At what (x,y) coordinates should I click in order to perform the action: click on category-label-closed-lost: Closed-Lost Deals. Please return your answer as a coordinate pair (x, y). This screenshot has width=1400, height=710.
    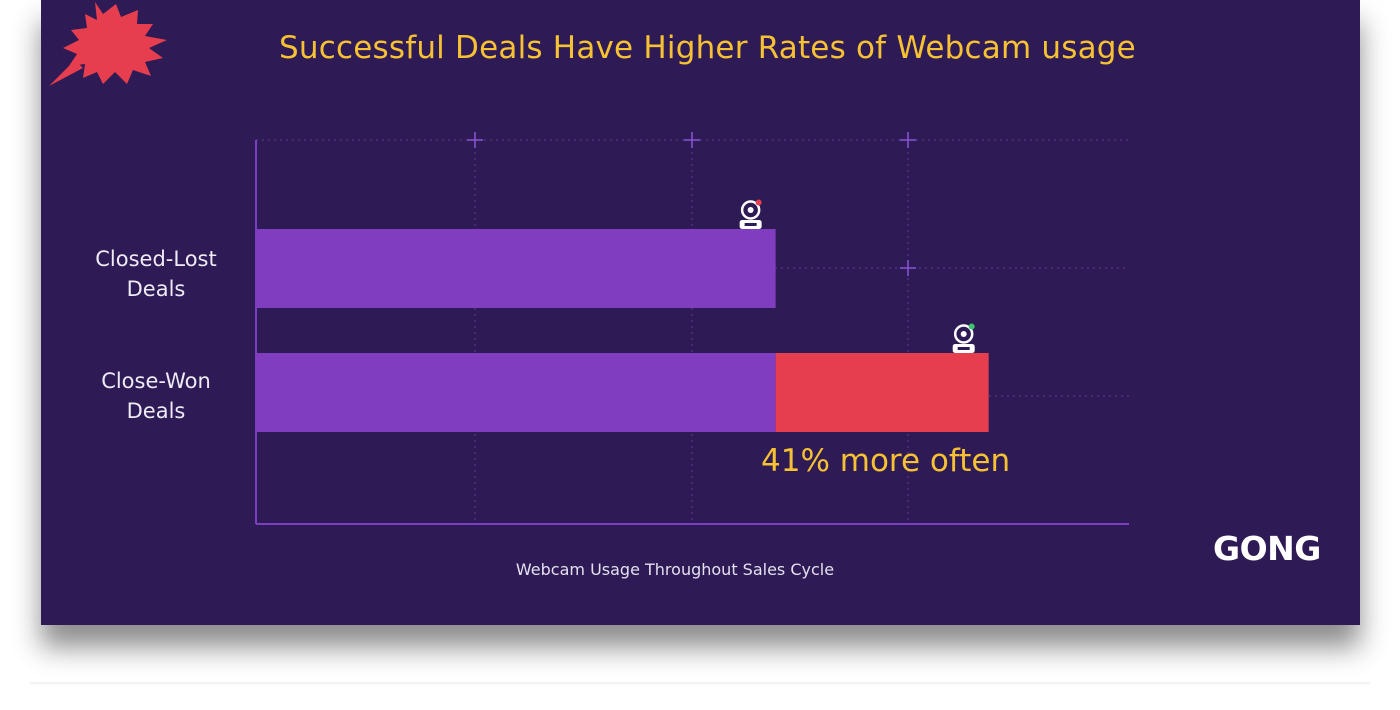
    Looking at the image, I should click on (156, 274).